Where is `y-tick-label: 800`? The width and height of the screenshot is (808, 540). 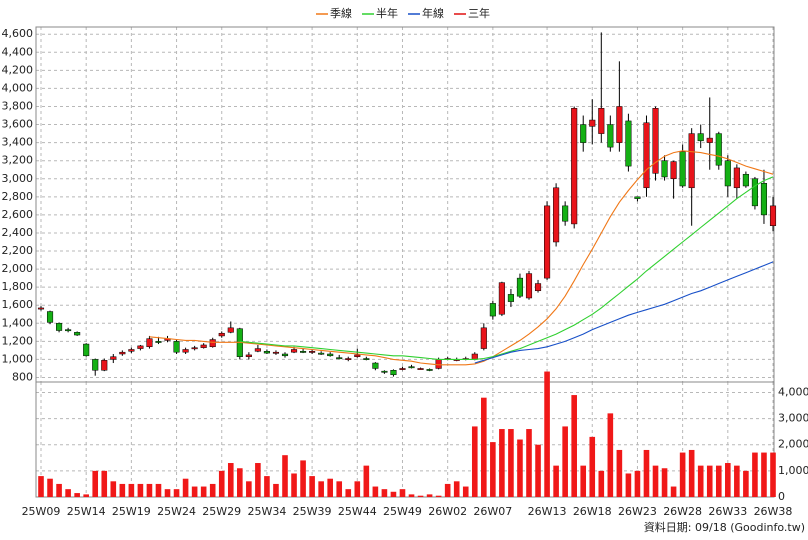
y-tick-label: 800 is located at coordinates (22, 376).